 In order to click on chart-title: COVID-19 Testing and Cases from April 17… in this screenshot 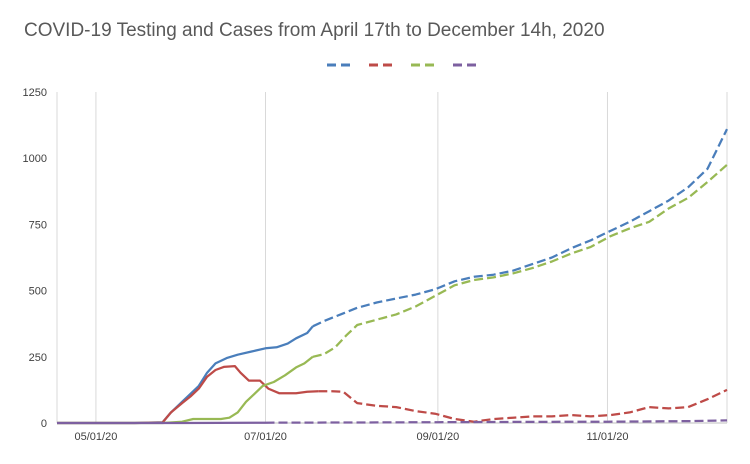, I will do `click(314, 30)`.